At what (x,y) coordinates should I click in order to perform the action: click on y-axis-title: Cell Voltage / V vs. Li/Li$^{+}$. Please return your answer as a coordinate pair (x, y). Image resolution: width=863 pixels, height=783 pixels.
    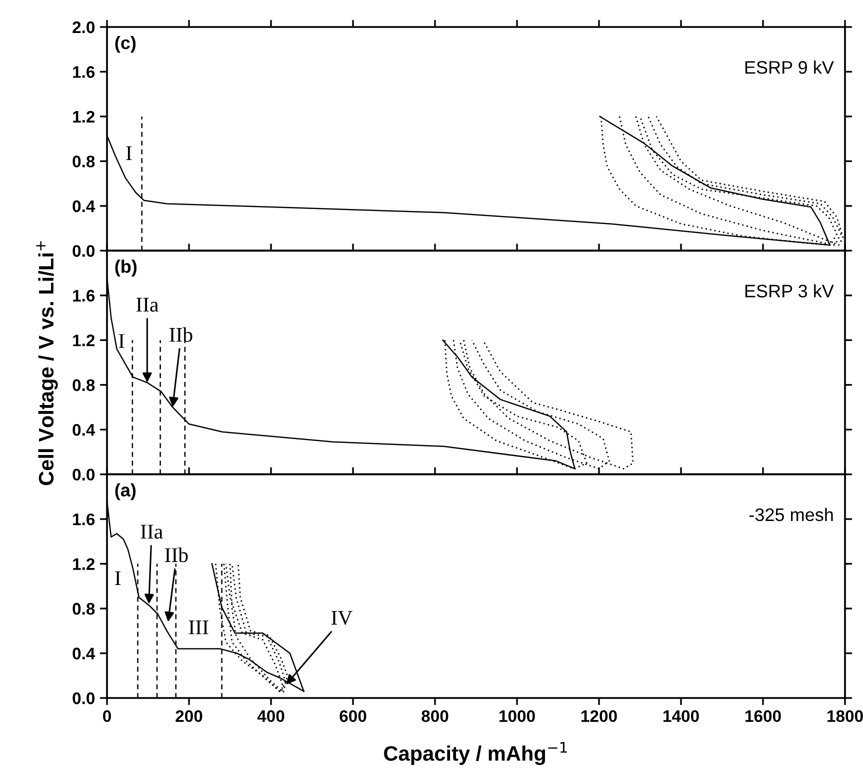
    Looking at the image, I should click on (47, 363).